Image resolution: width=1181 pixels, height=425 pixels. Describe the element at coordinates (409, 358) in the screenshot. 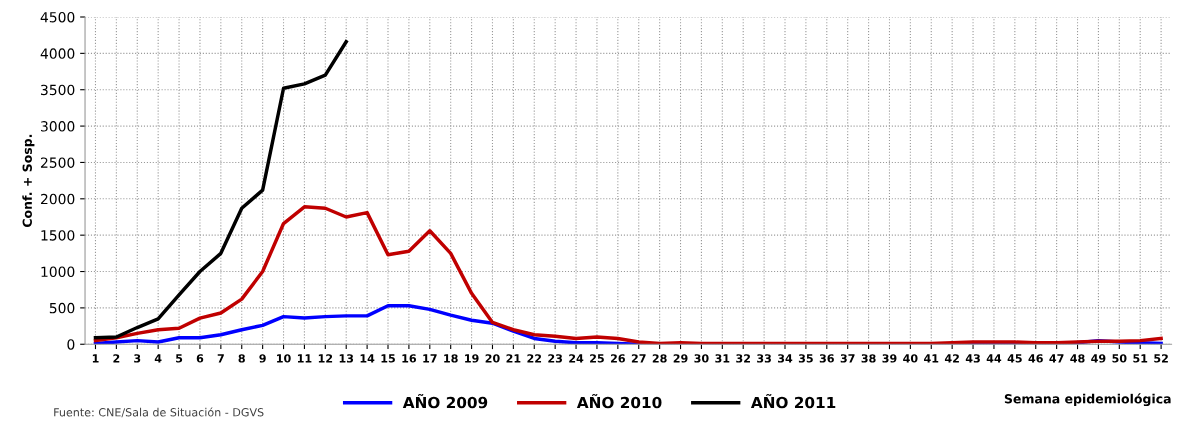

I see `x-tick-label: 16` at that location.